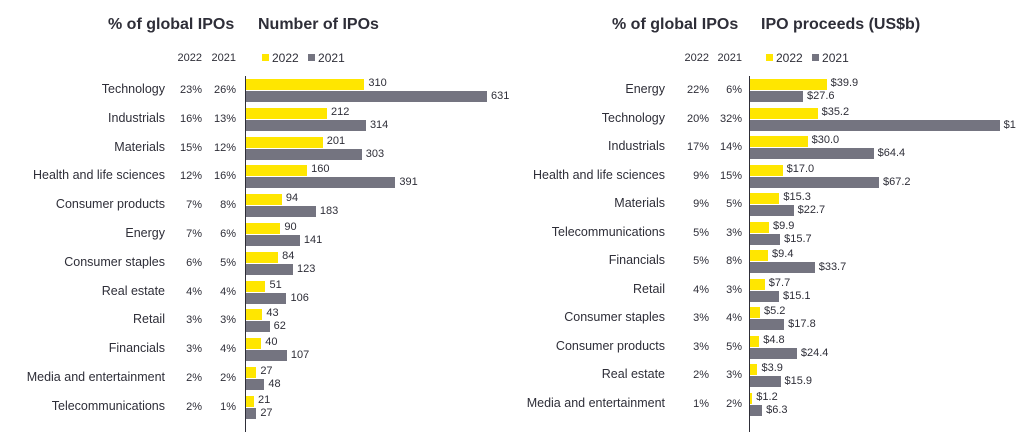 This screenshot has width=1020, height=436. I want to click on value-label-2021-technology: 631, so click(500, 96).